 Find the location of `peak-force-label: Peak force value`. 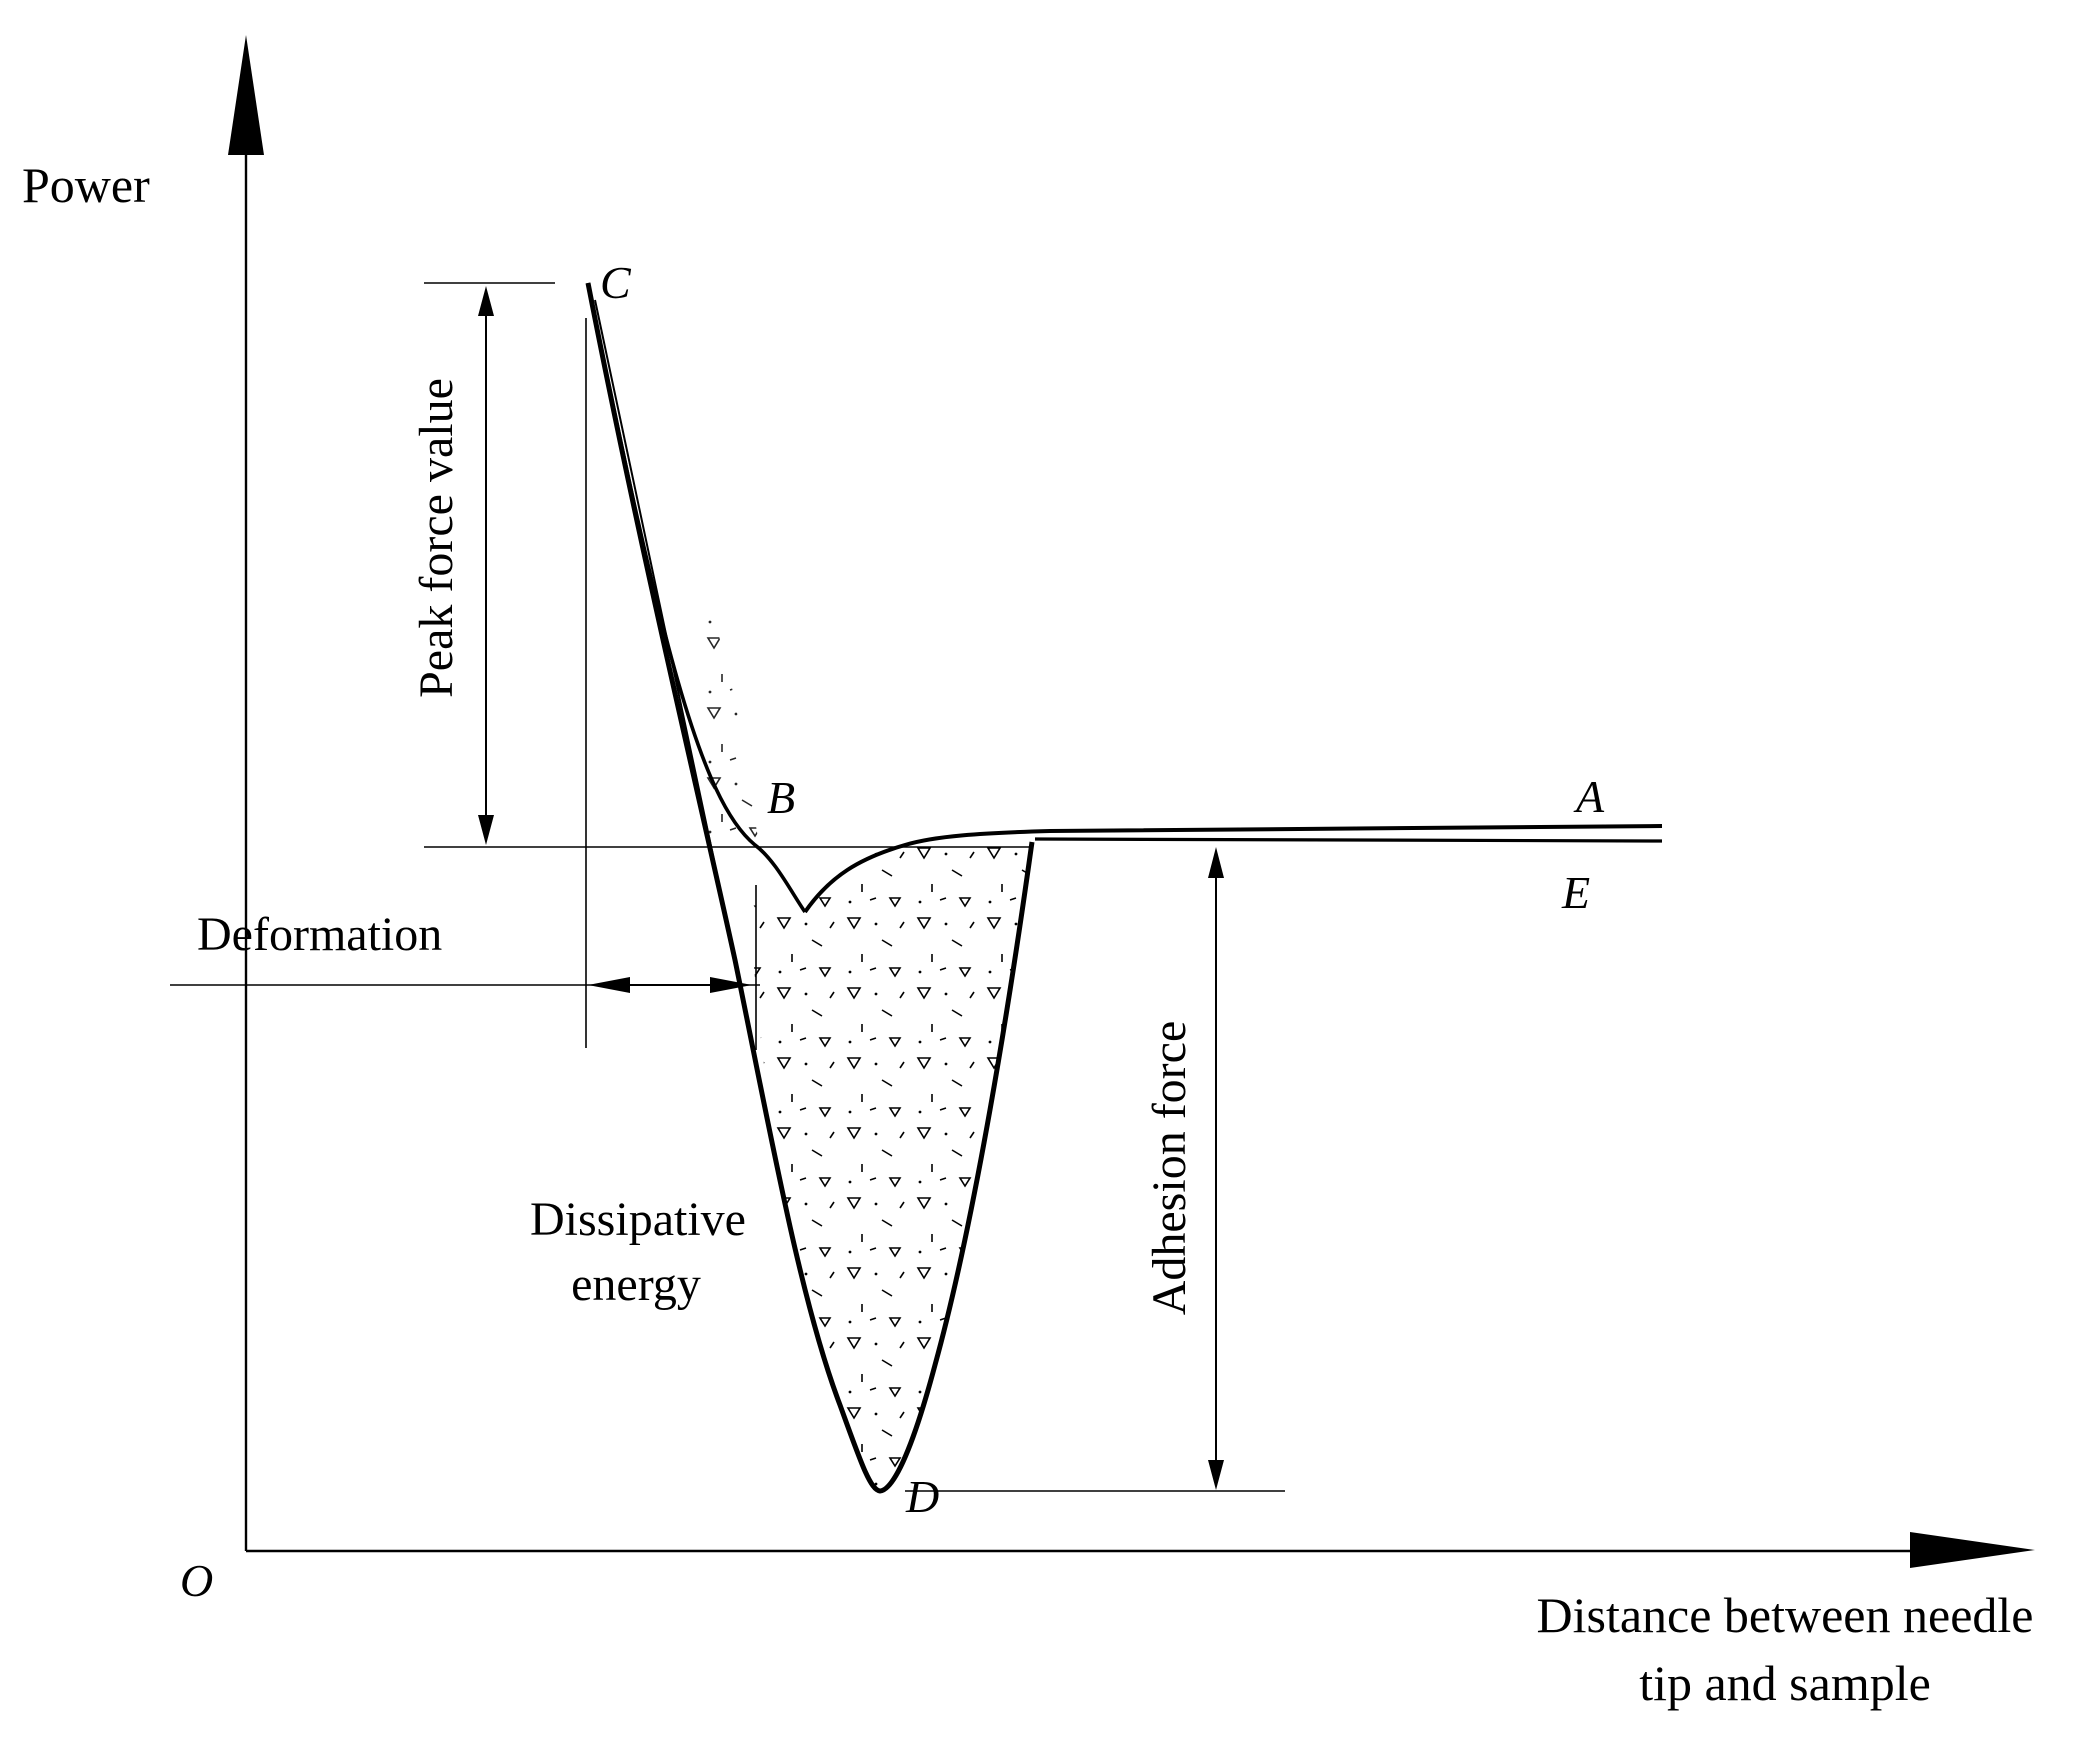

peak-force-label: Peak force value is located at coordinates (436, 538).